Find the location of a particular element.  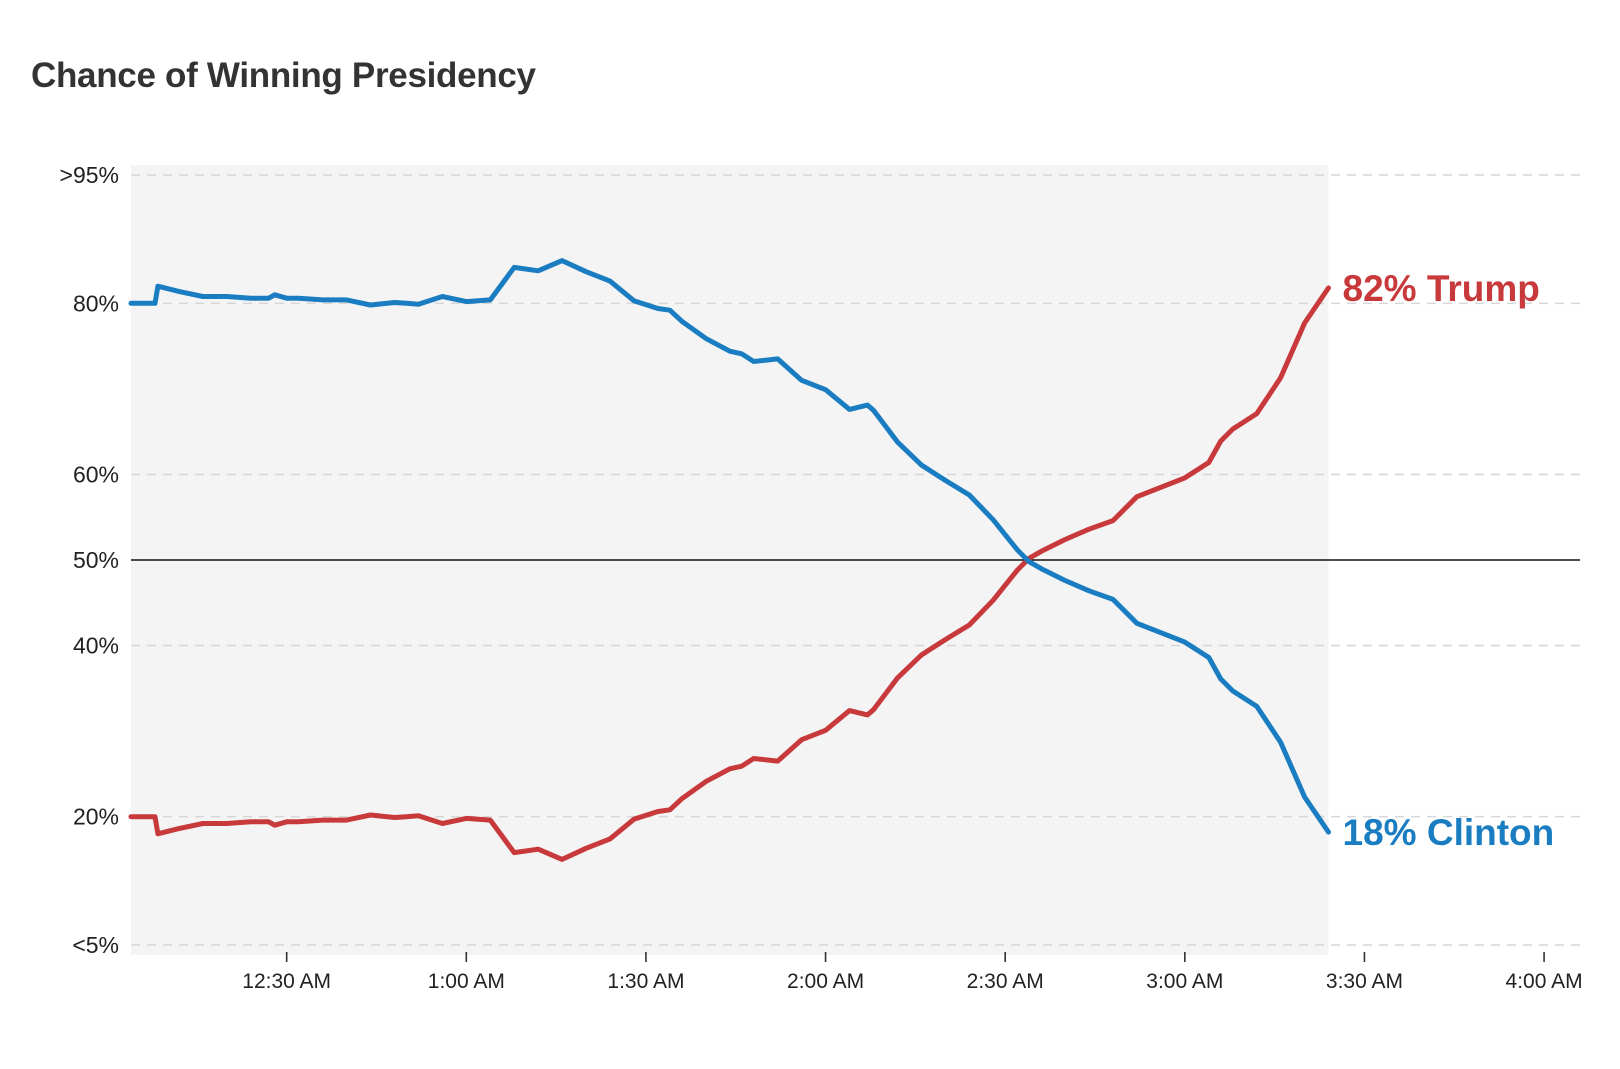

series-end-labels: 82% Trump 18% Clinton is located at coordinates (1449, 560).